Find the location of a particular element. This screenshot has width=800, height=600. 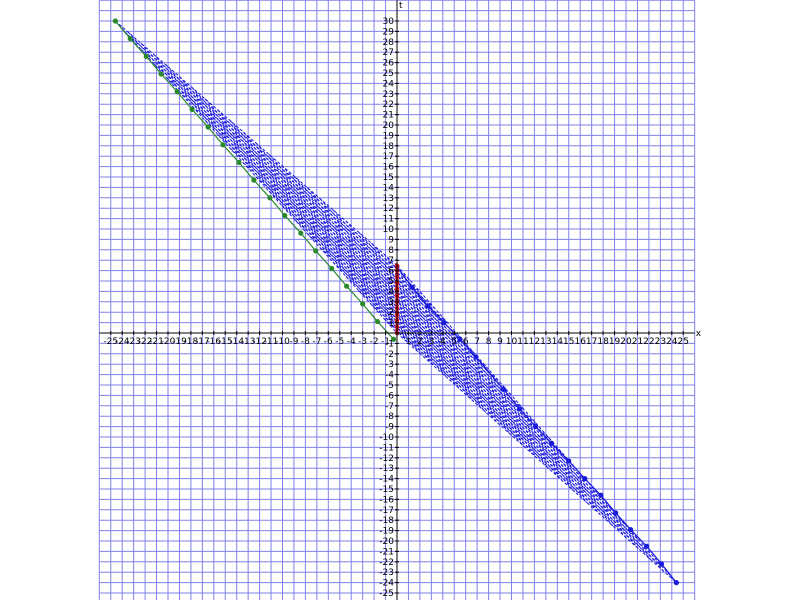

y-tick-label: -17 is located at coordinates (386, 511).